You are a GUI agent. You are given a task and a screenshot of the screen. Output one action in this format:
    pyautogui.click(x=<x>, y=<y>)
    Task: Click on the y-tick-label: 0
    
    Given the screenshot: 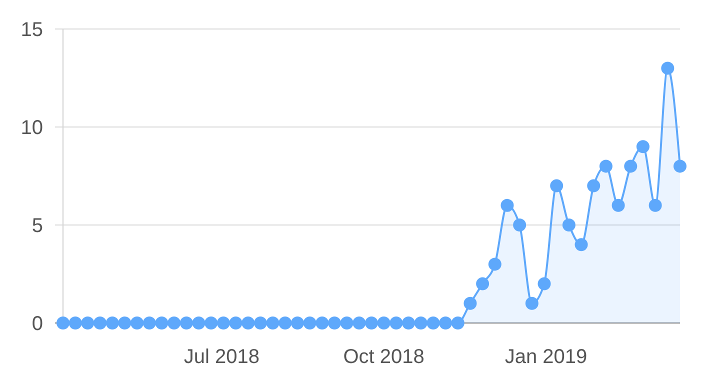 What is the action you would take?
    pyautogui.click(x=37, y=324)
    